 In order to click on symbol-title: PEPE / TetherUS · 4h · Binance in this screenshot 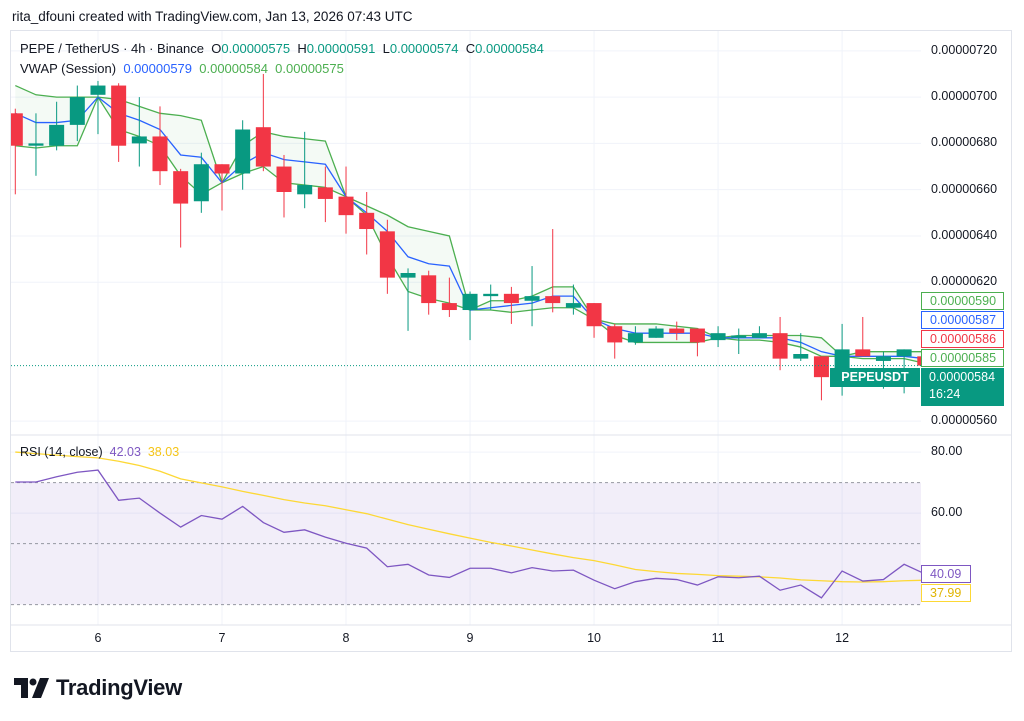, I will do `click(112, 48)`.